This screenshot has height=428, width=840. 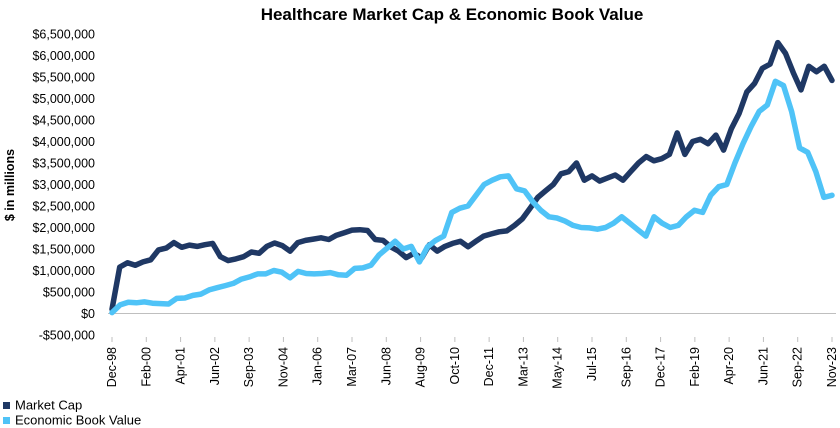 I want to click on y-tick-label: $4,500,000, so click(x=63, y=121).